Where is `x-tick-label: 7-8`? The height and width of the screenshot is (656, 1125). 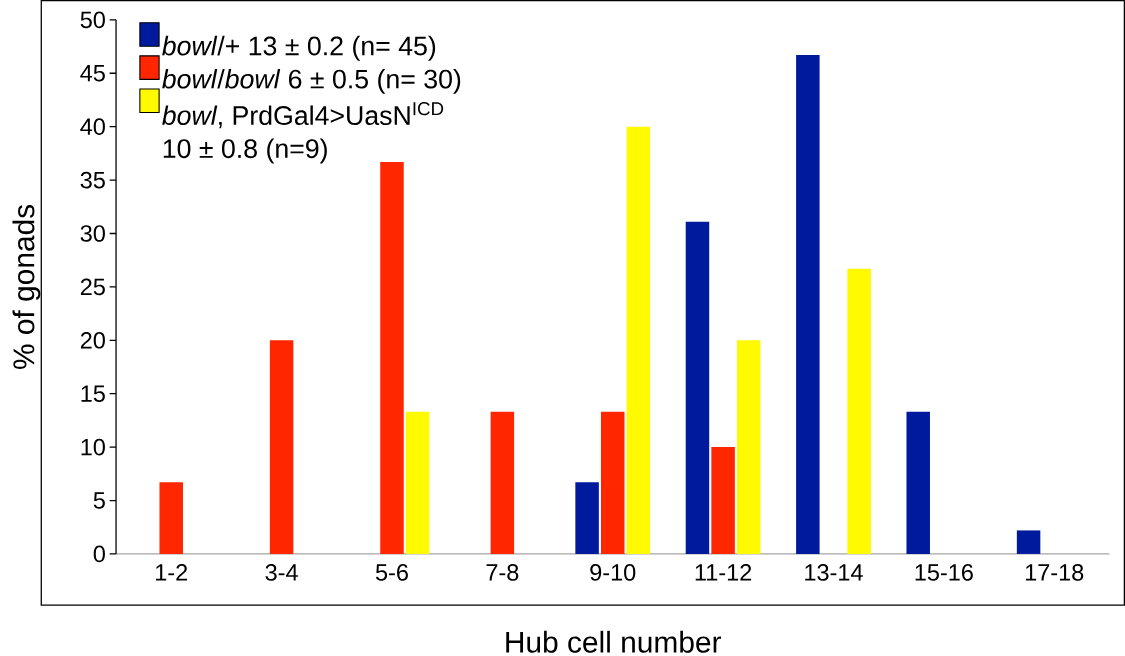 x-tick-label: 7-8 is located at coordinates (502, 572).